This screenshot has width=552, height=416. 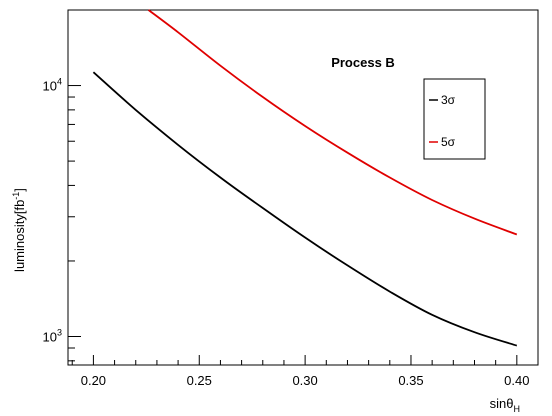 I want to click on x-axis-ticks: 0.20 0.25 0.30 0.35 0.40, so click(x=305, y=371).